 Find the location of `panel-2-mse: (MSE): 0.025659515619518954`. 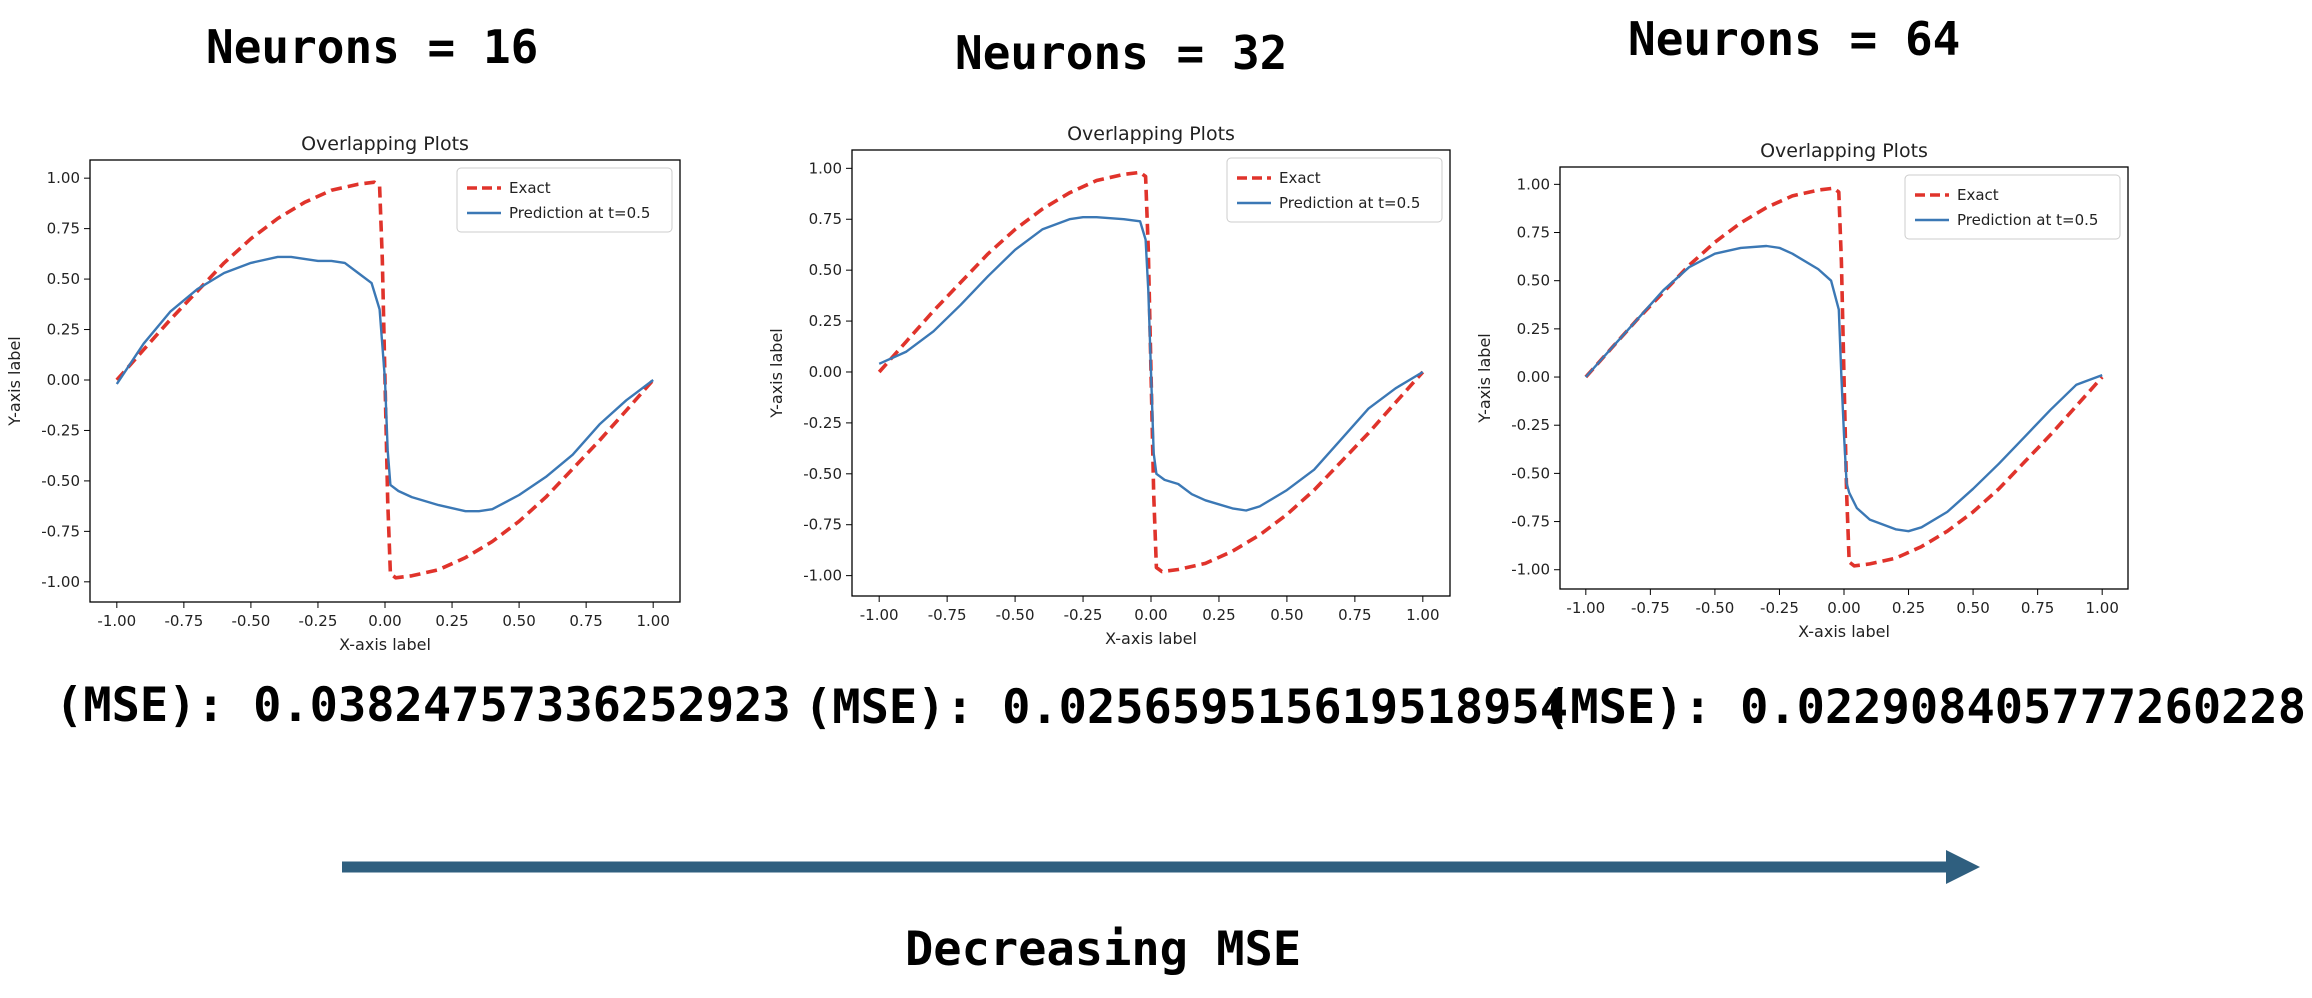

panel-2-mse: (MSE): 0.025659515619518954 is located at coordinates (1186, 707).